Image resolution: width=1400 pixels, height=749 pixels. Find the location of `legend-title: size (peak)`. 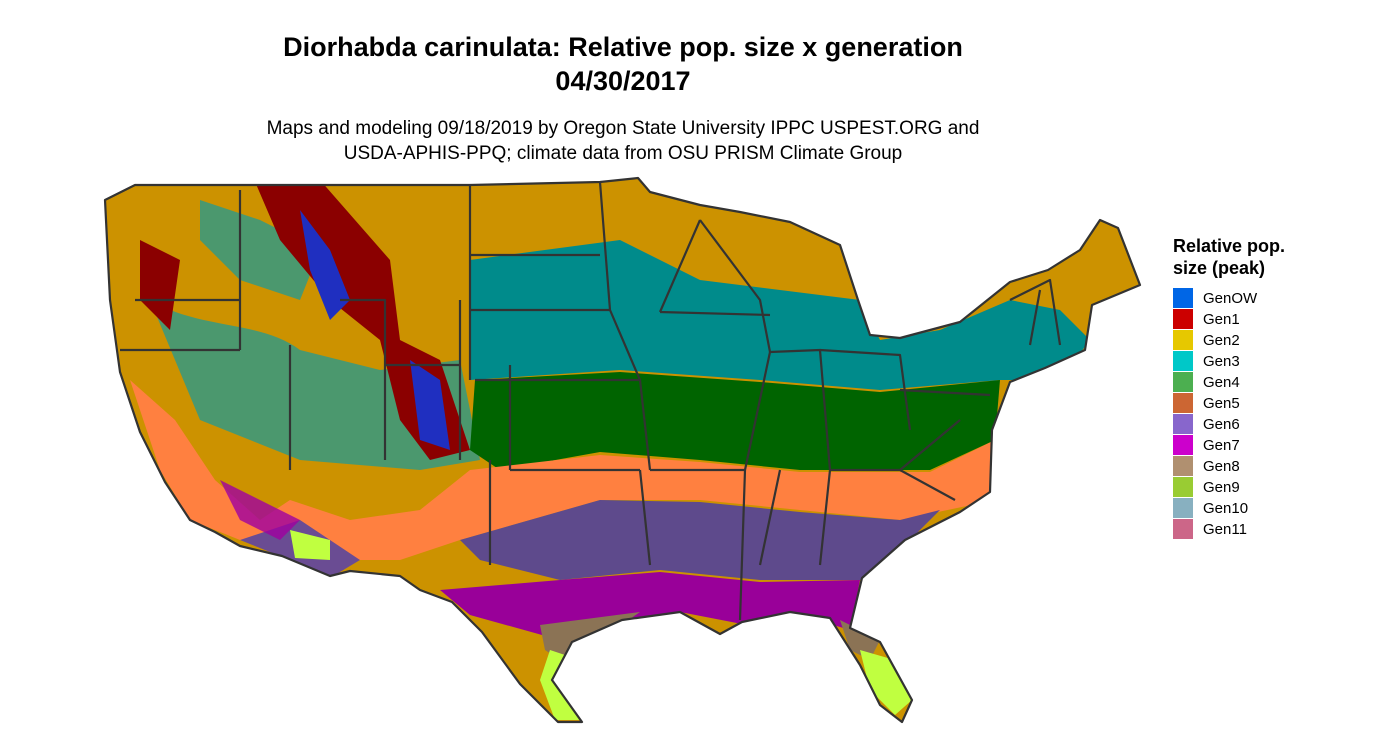

legend-title: size (peak) is located at coordinates (1219, 268).